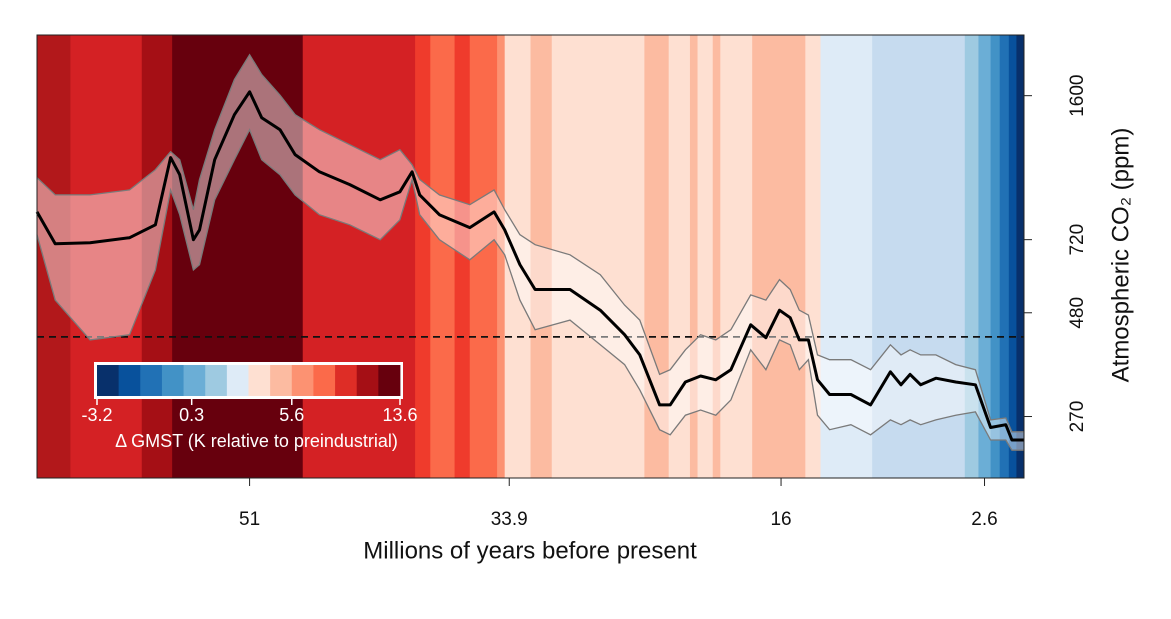 The height and width of the screenshot is (619, 1171). Describe the element at coordinates (509, 519) in the screenshot. I see `x-tick-label: 33.9` at that location.